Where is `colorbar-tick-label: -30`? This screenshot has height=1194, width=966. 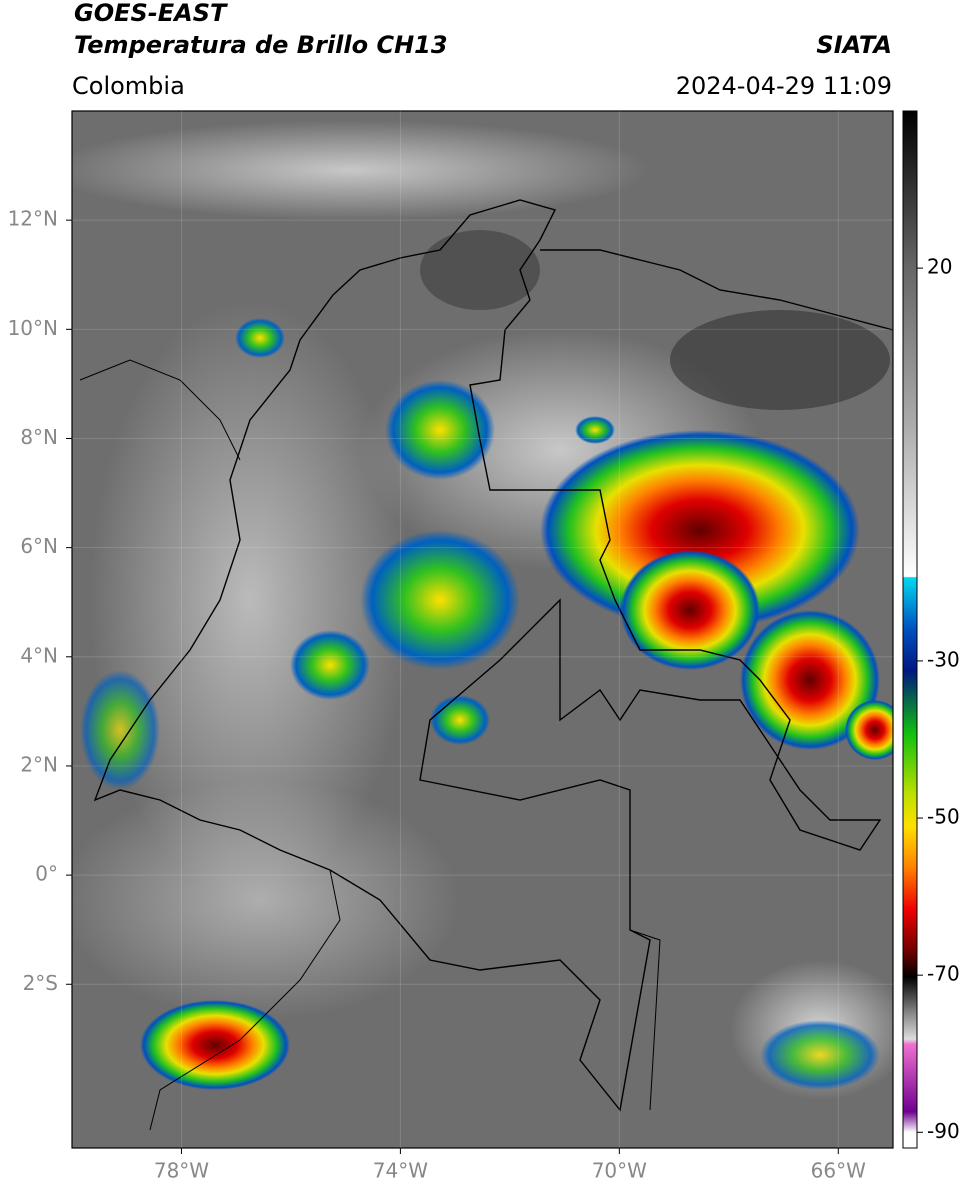
colorbar-tick-label: -30 is located at coordinates (943, 659).